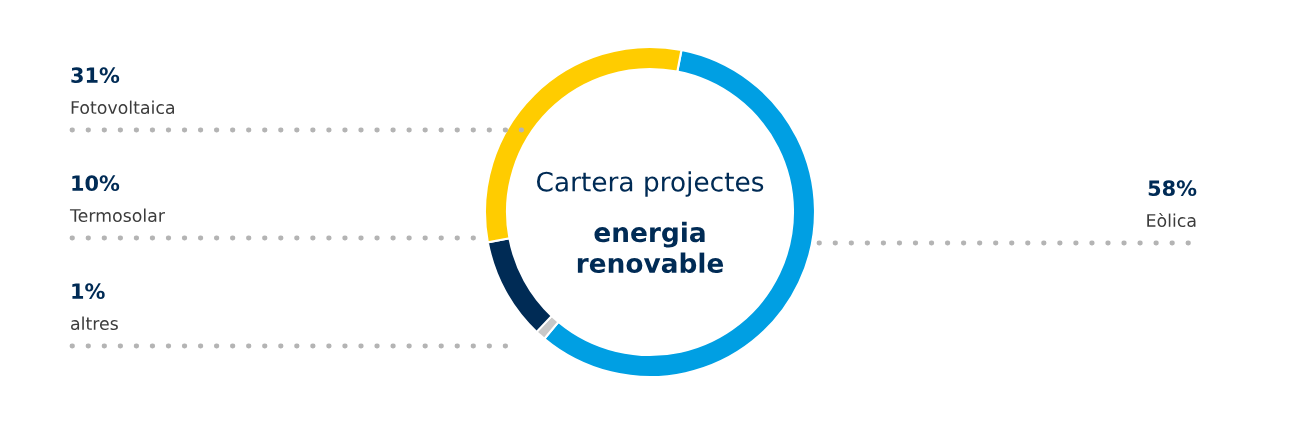 This screenshot has width=1290, height=422. Describe the element at coordinates (122, 107) in the screenshot. I see `slice-label: Fotovoltaica` at that location.